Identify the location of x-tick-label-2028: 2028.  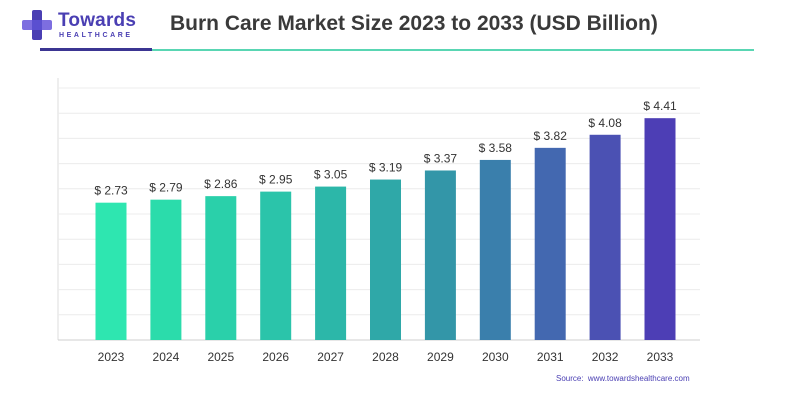
(385, 357).